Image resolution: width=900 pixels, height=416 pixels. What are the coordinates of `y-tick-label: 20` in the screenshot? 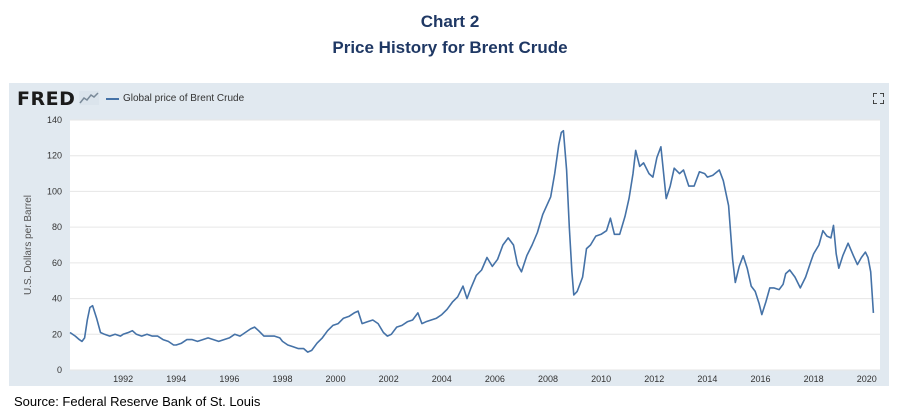 It's located at (57, 334).